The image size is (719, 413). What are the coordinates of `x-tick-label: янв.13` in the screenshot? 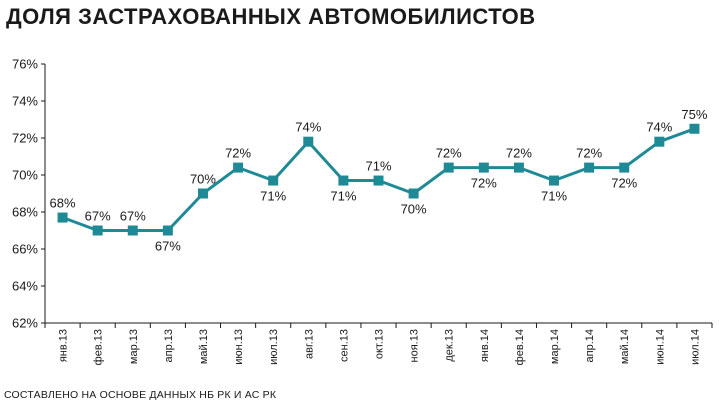 It's located at (64, 345).